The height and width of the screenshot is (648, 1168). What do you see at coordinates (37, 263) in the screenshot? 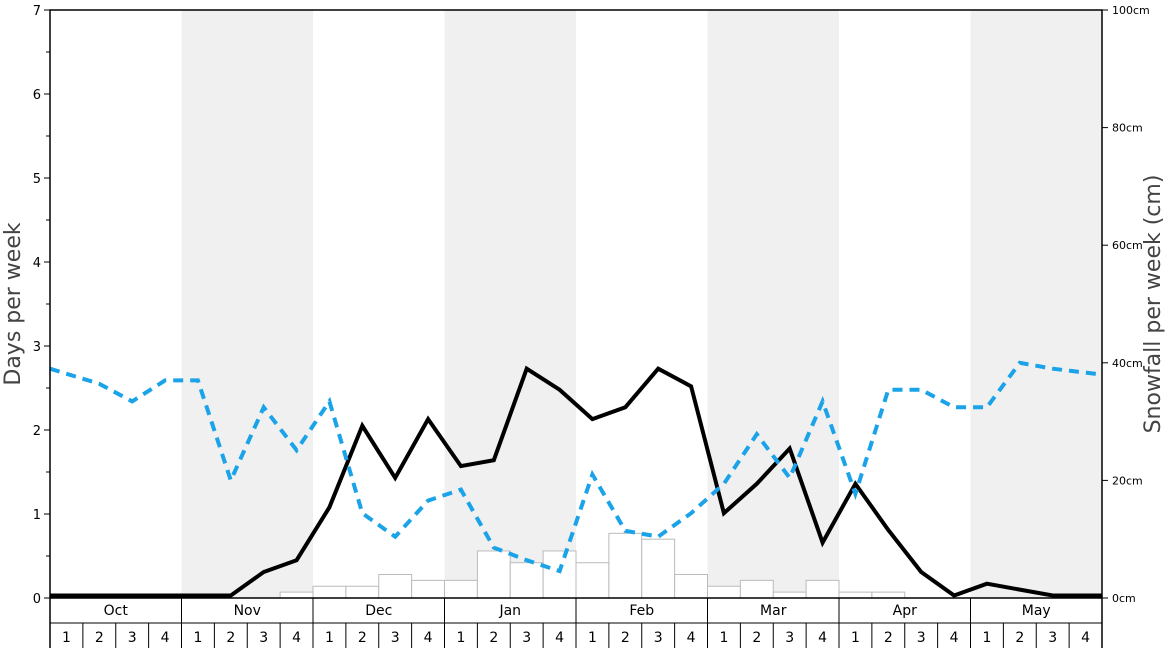
I see `left-tick-label: 4` at bounding box center [37, 263].